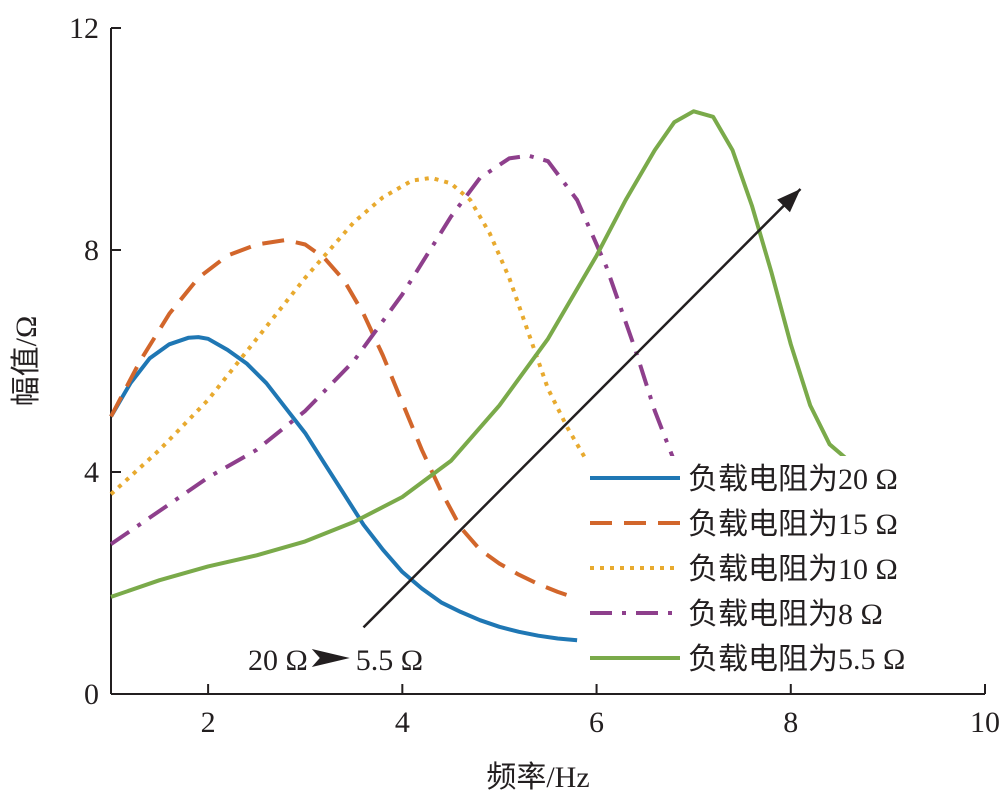  Describe the element at coordinates (796, 659) in the screenshot. I see `legend-label-5: 负载电阻为5.5 Ω` at that location.